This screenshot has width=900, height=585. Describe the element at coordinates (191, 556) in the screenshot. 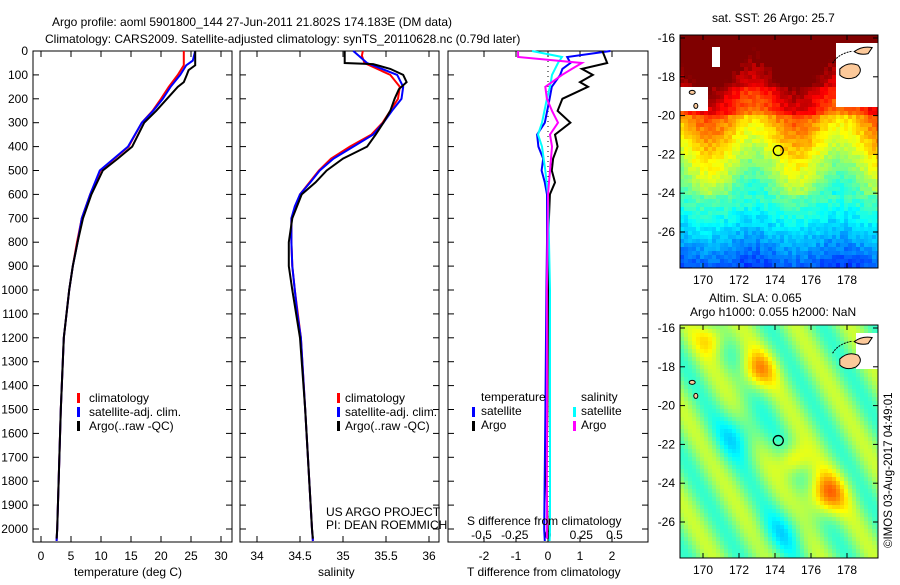

I see `x-tick-label: 25` at that location.